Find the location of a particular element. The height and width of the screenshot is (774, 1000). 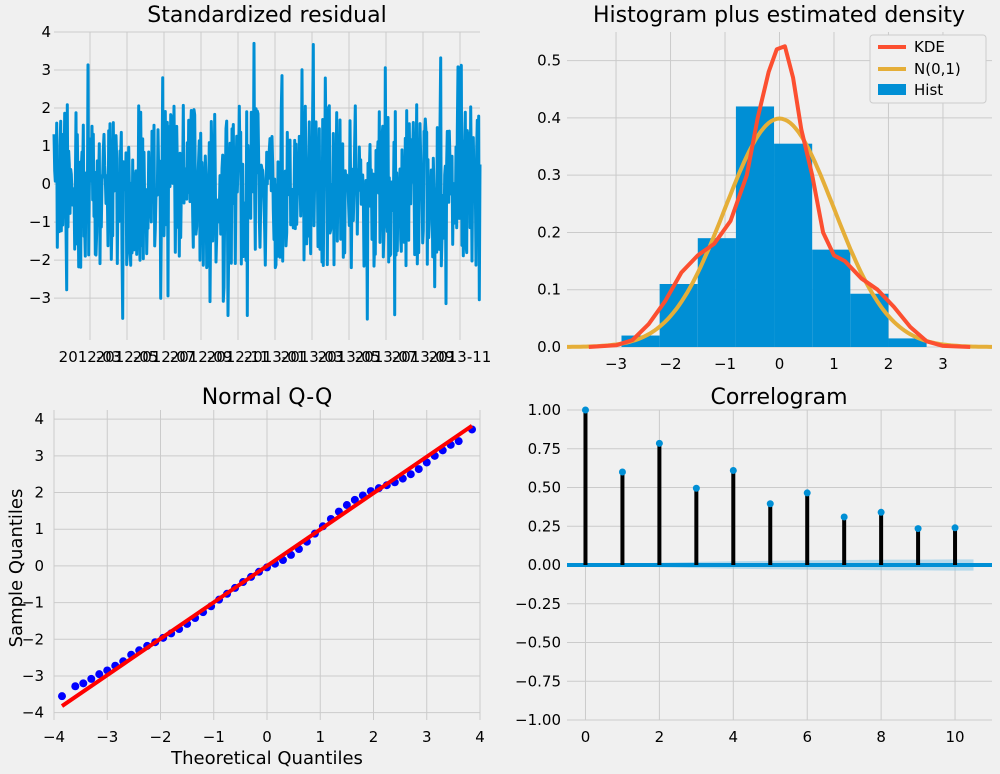

legend-kde-label: KDE is located at coordinates (929, 47).